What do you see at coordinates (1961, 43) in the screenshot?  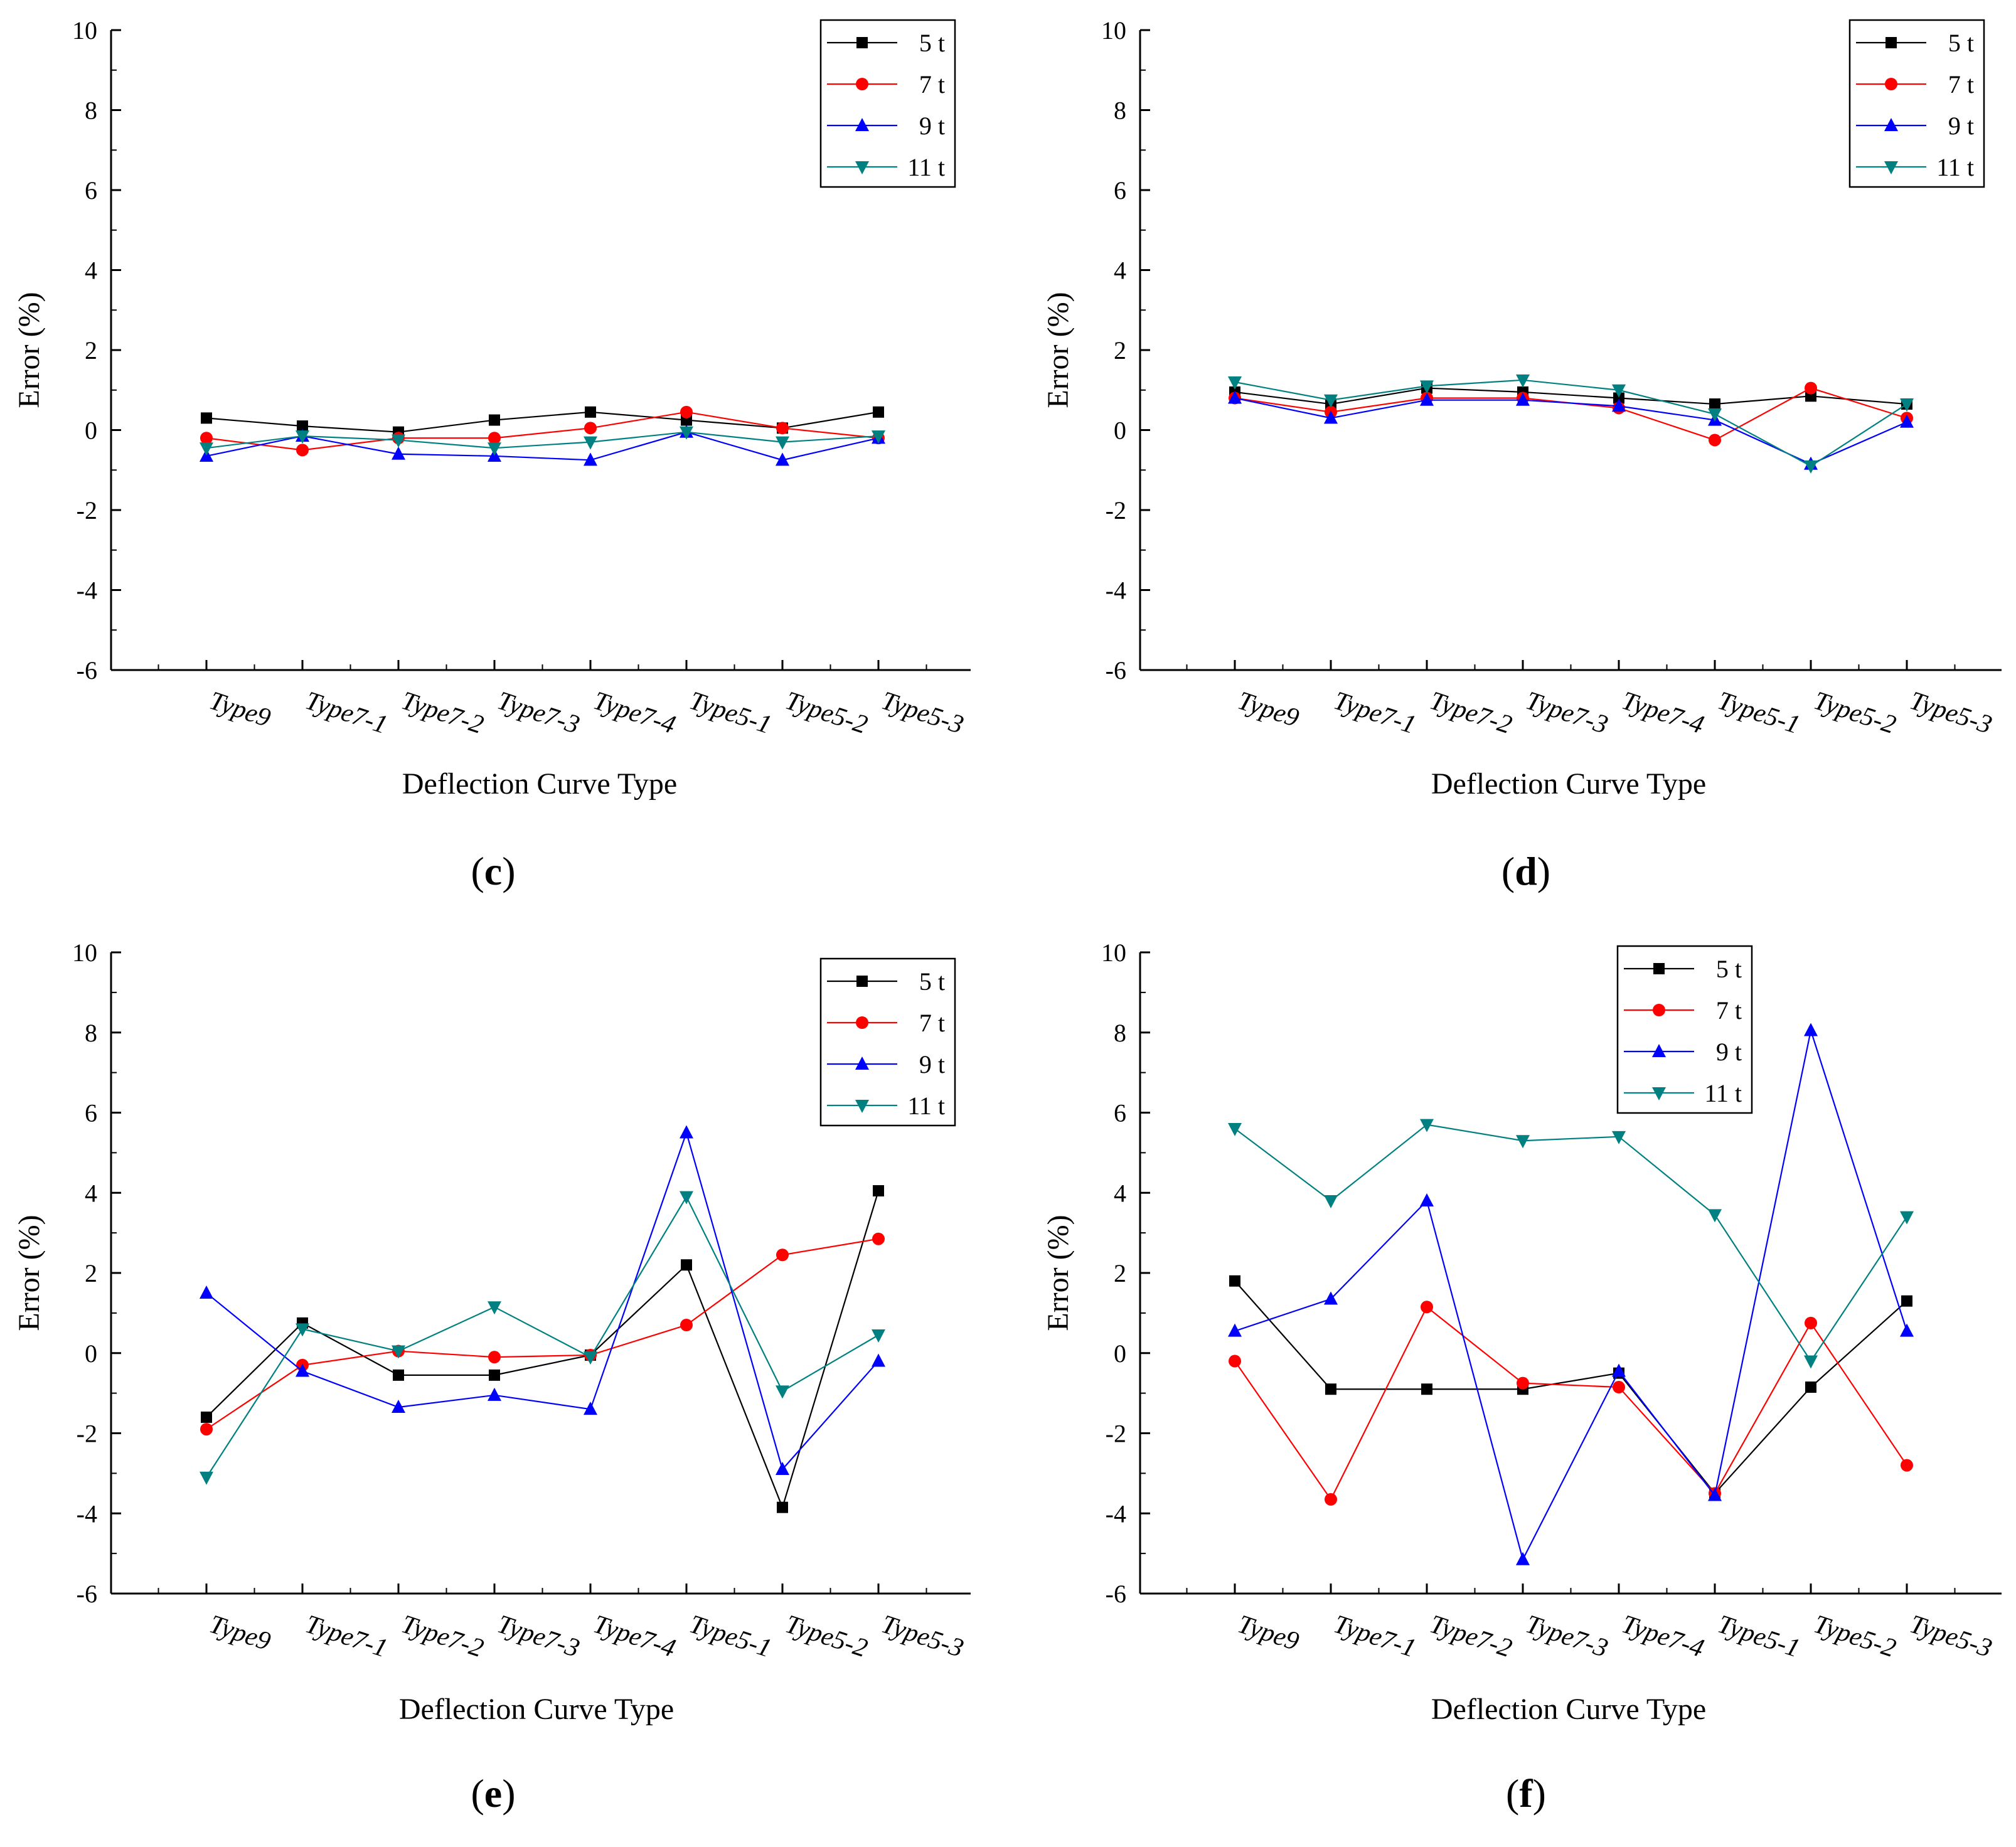 I see `legend-label: 5 t` at bounding box center [1961, 43].